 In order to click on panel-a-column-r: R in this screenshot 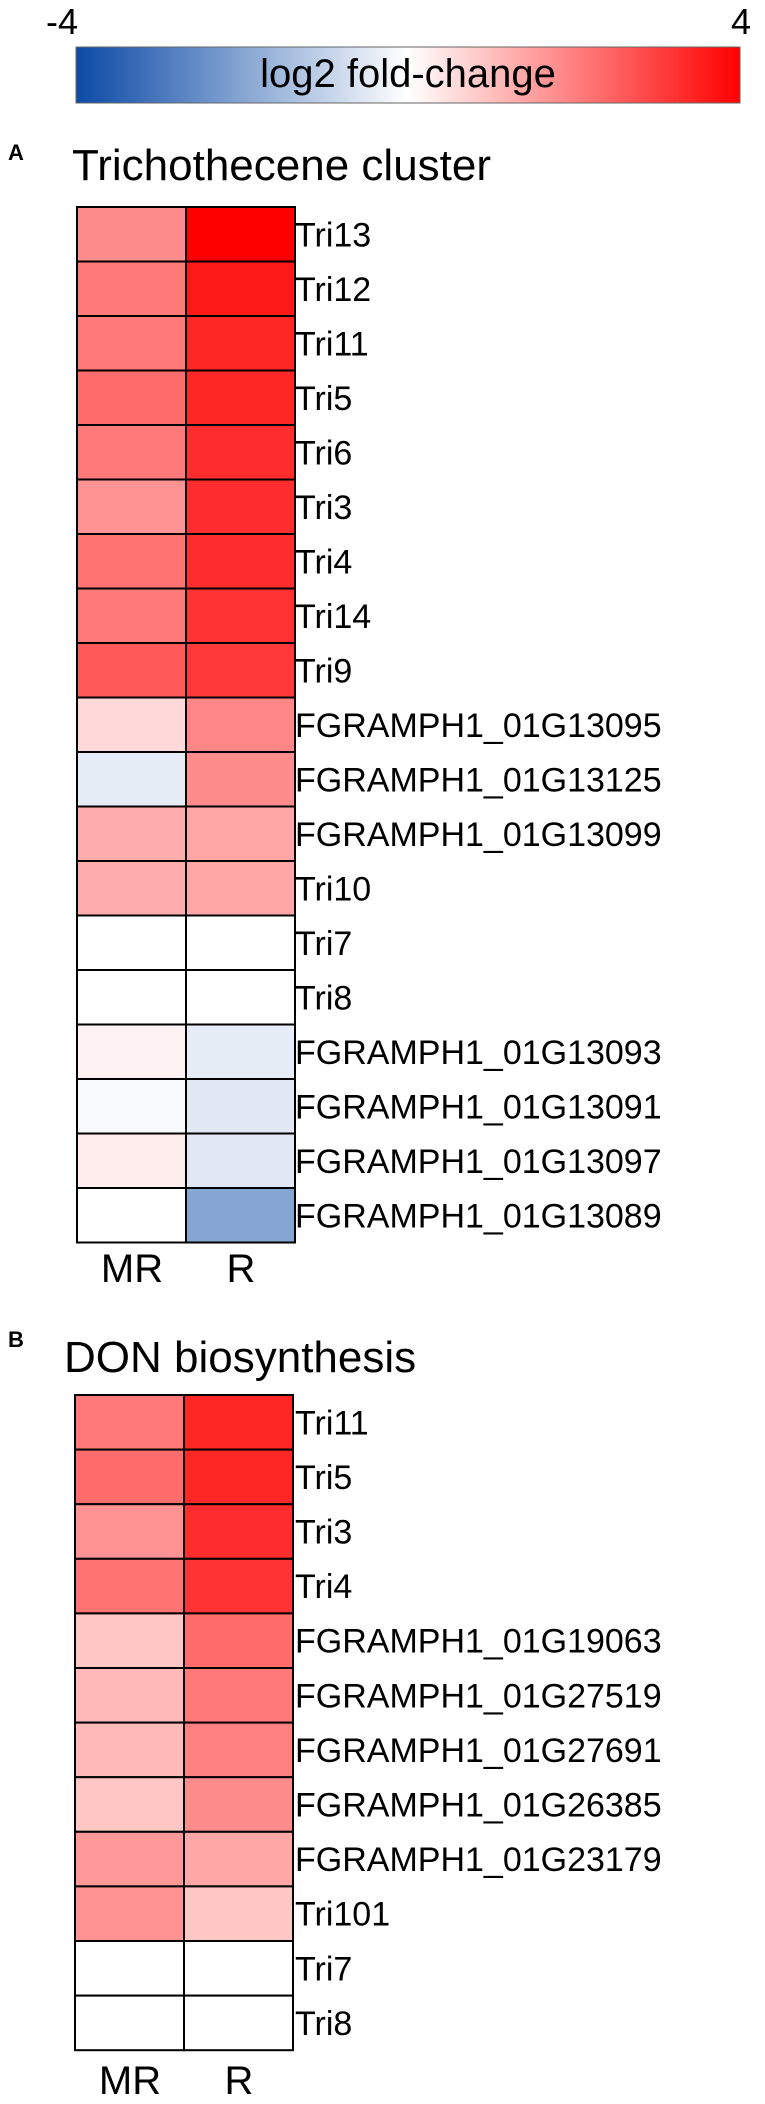, I will do `click(241, 1269)`.